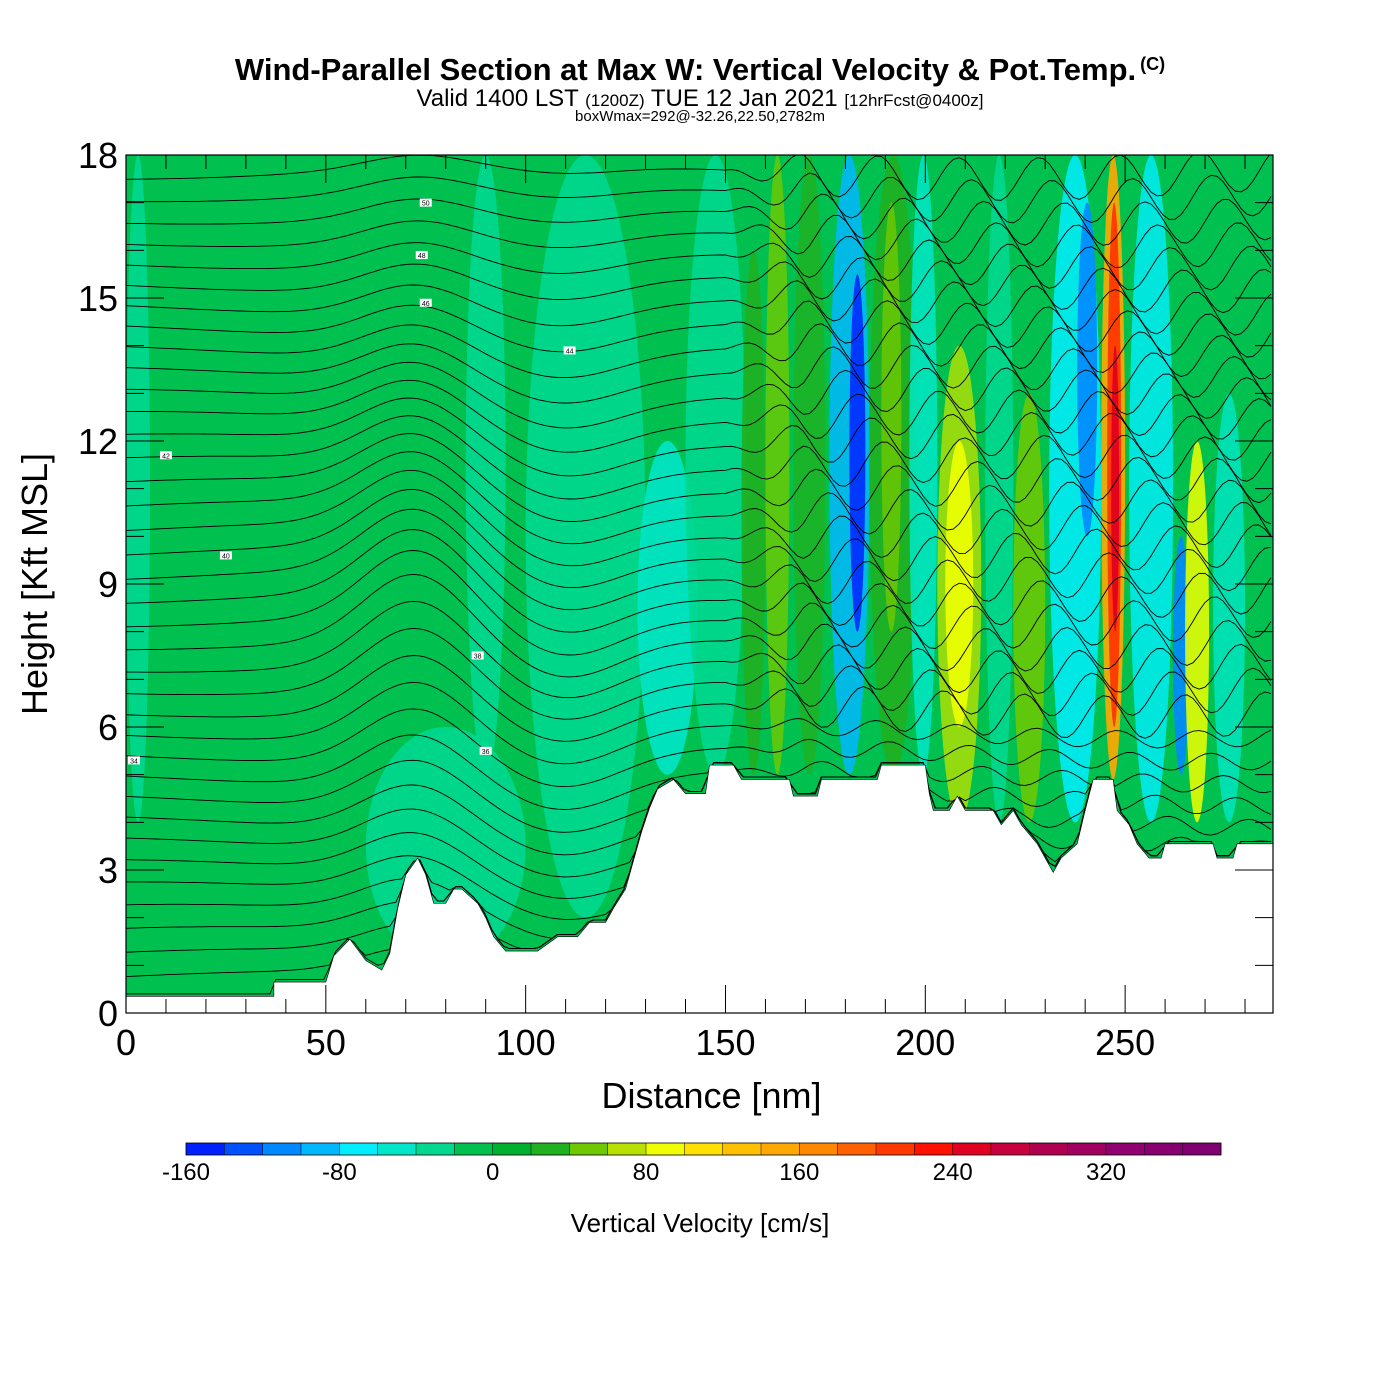 The width and height of the screenshot is (1400, 1400). What do you see at coordinates (925, 1042) in the screenshot?
I see `x-tick-label: 200` at bounding box center [925, 1042].